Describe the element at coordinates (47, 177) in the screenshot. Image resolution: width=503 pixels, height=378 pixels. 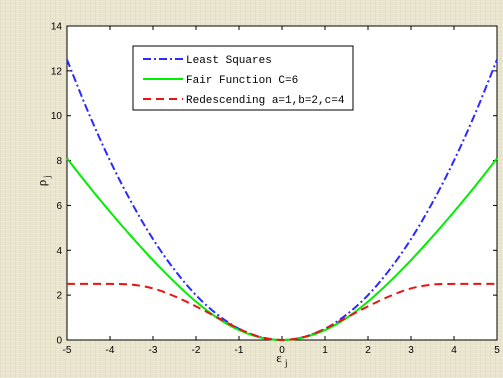
I see `y-axis-label-subscript: j` at that location.